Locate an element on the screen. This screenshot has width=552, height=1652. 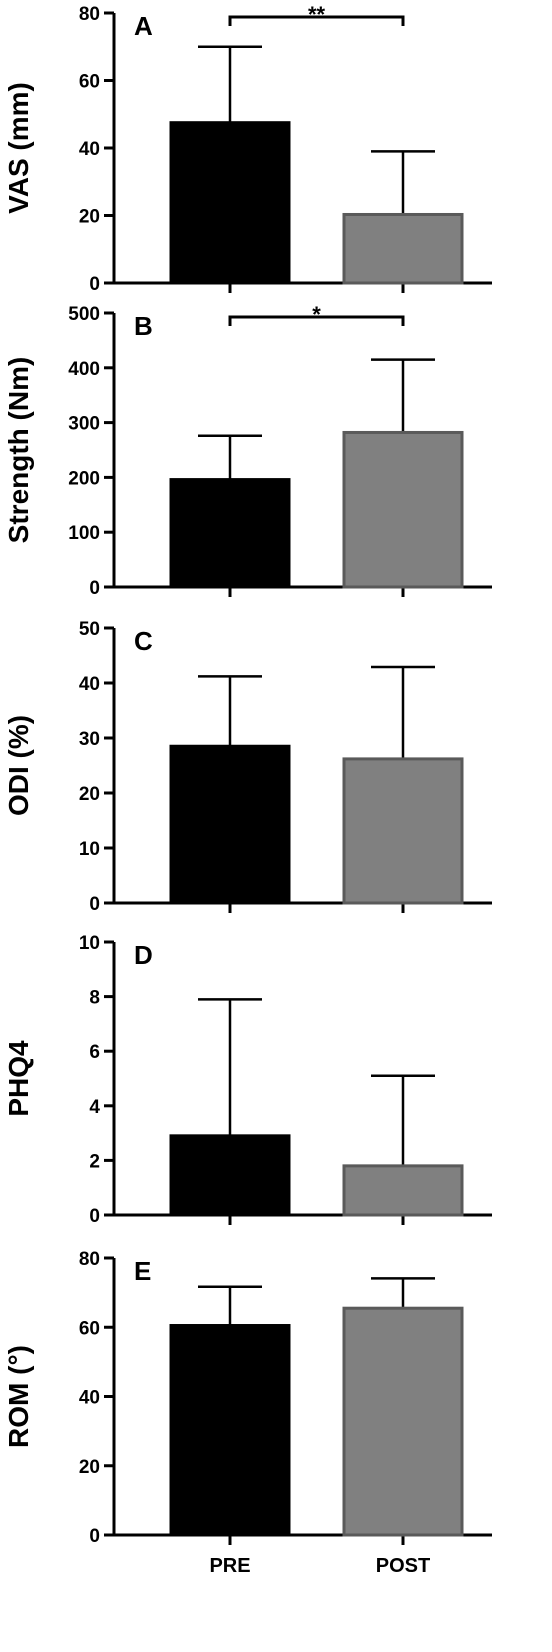
y-axis-title: ODI (%) is located at coordinates (18, 765).